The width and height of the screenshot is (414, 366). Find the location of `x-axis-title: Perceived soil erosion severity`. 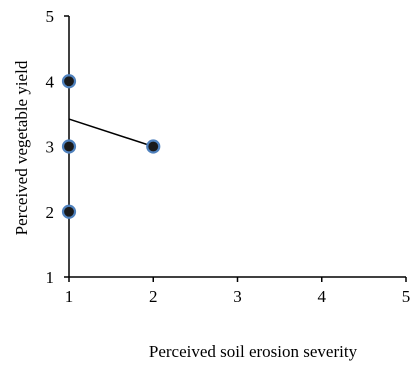

x-axis-title: Perceived soil erosion severity is located at coordinates (253, 351).